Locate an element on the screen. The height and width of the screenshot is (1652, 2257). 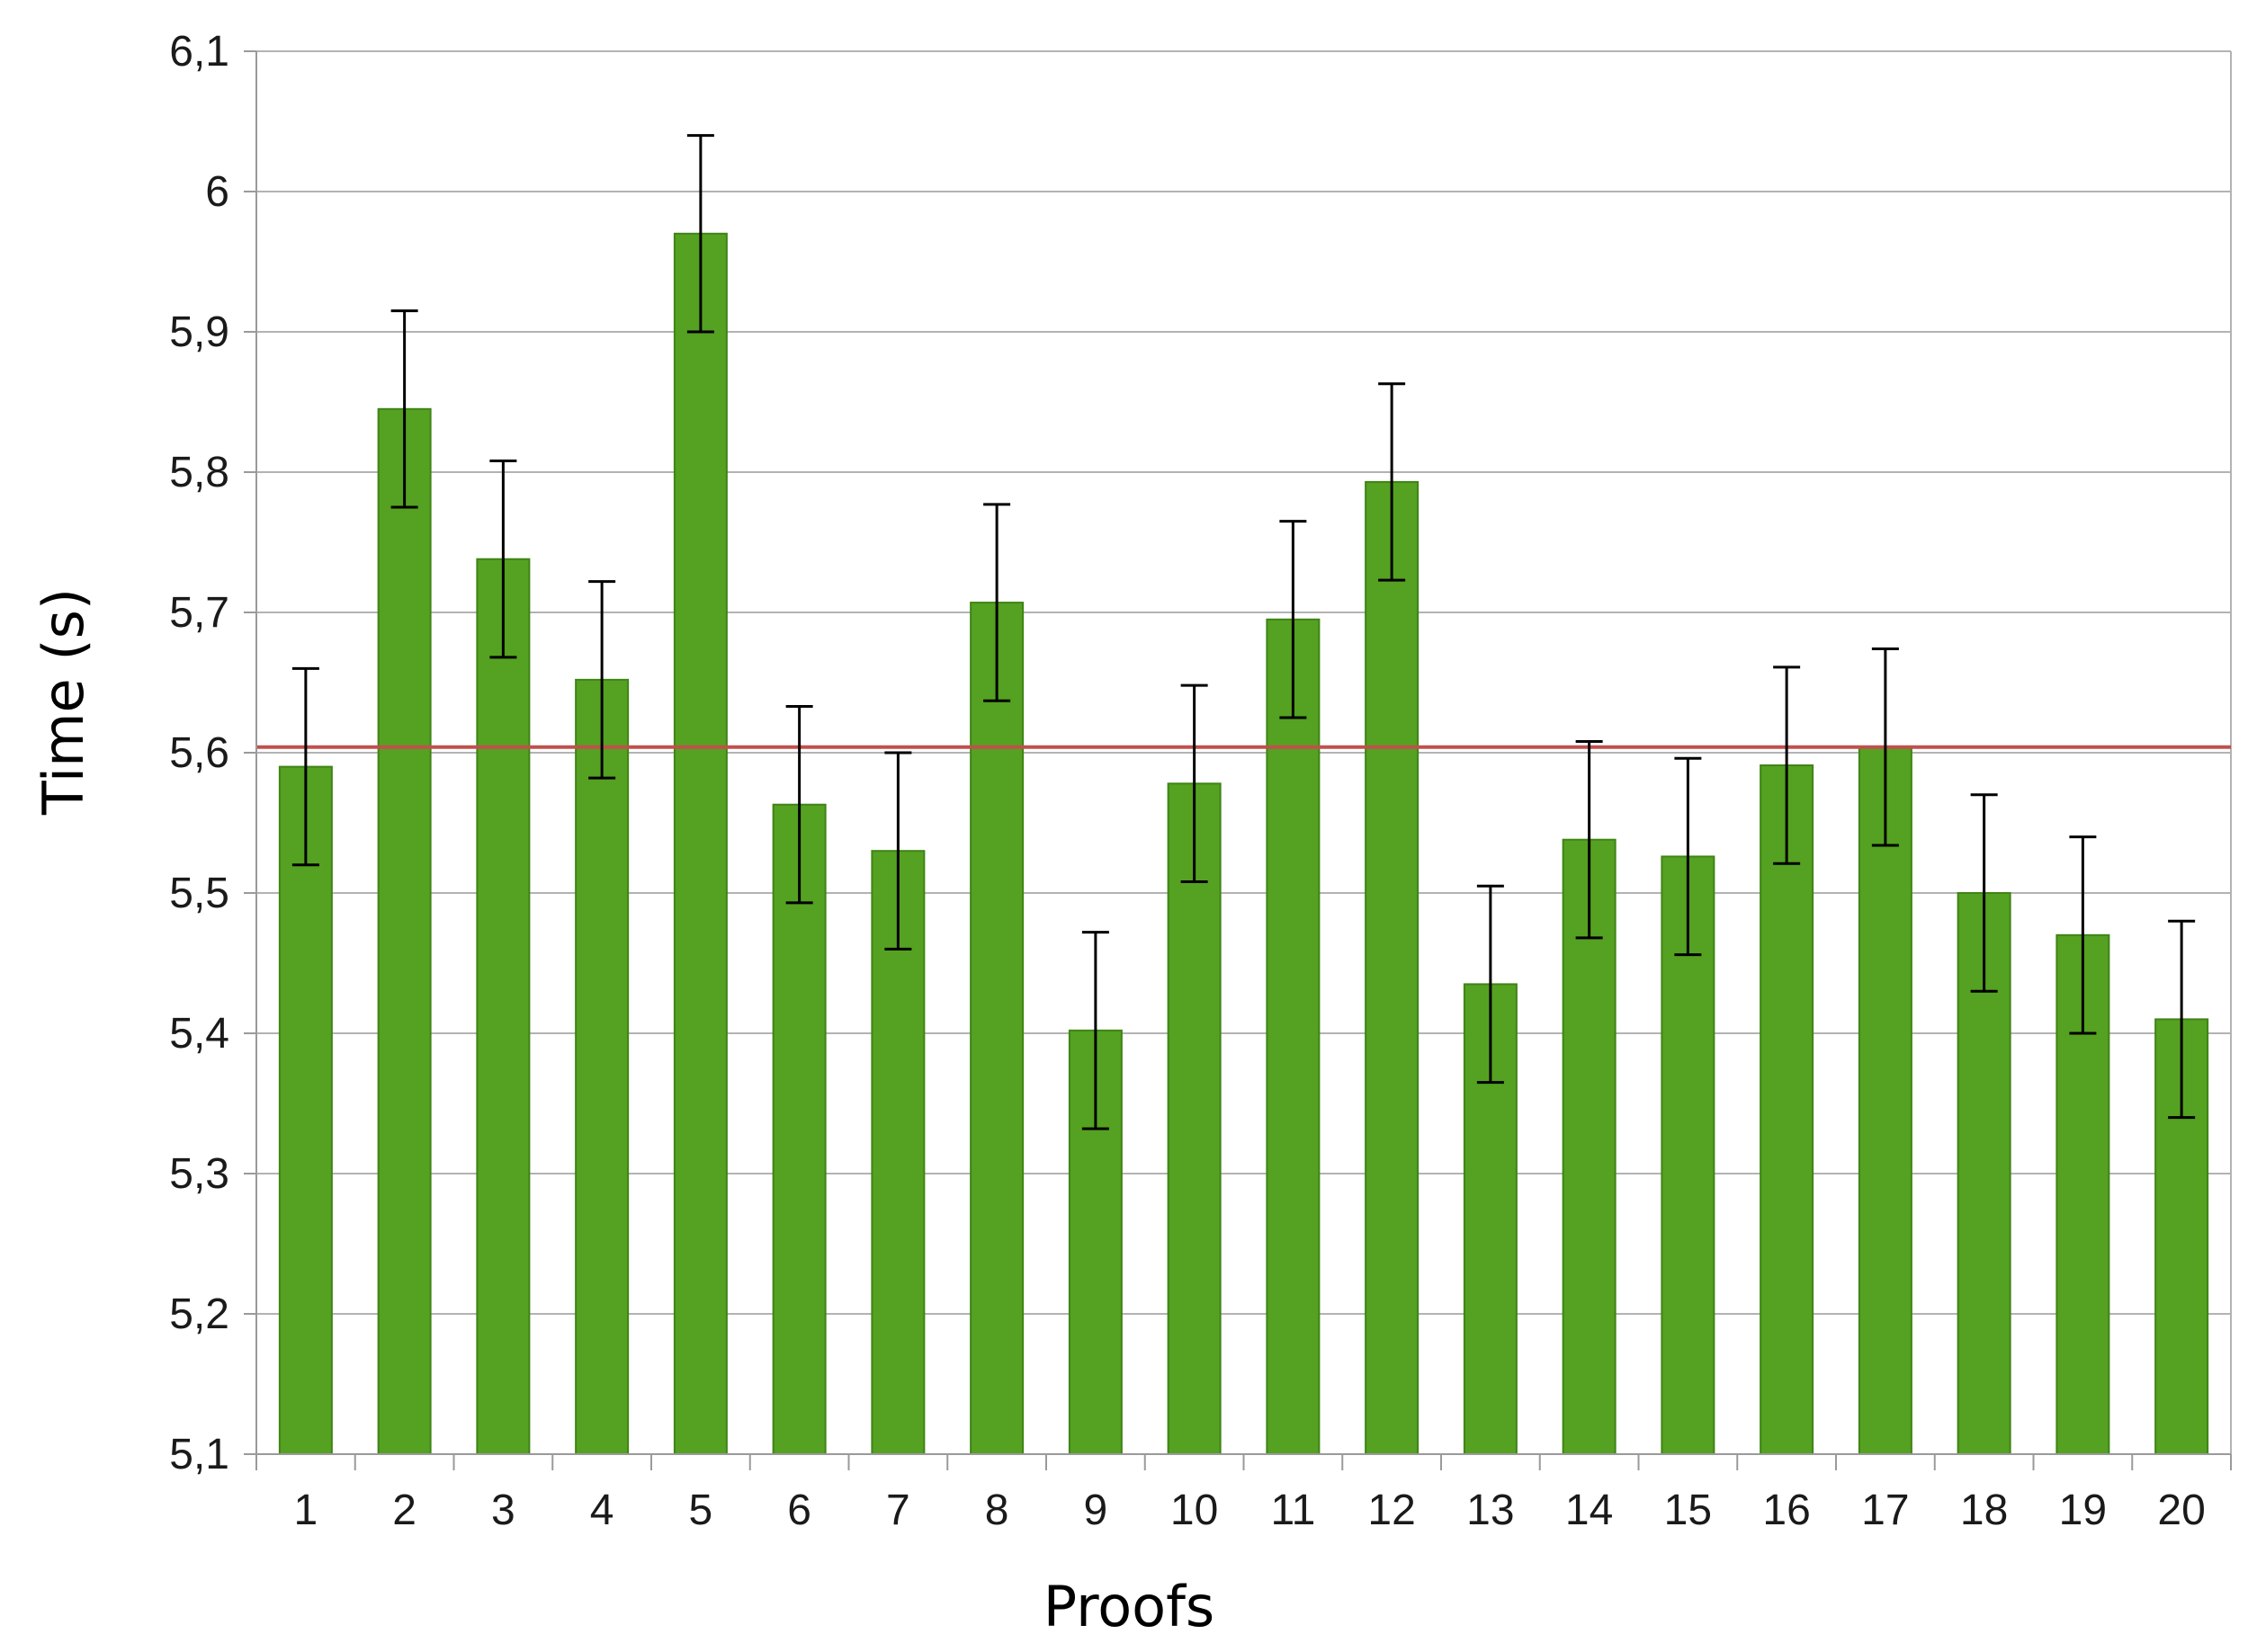
x-tick-label: 3 is located at coordinates (503, 1510).